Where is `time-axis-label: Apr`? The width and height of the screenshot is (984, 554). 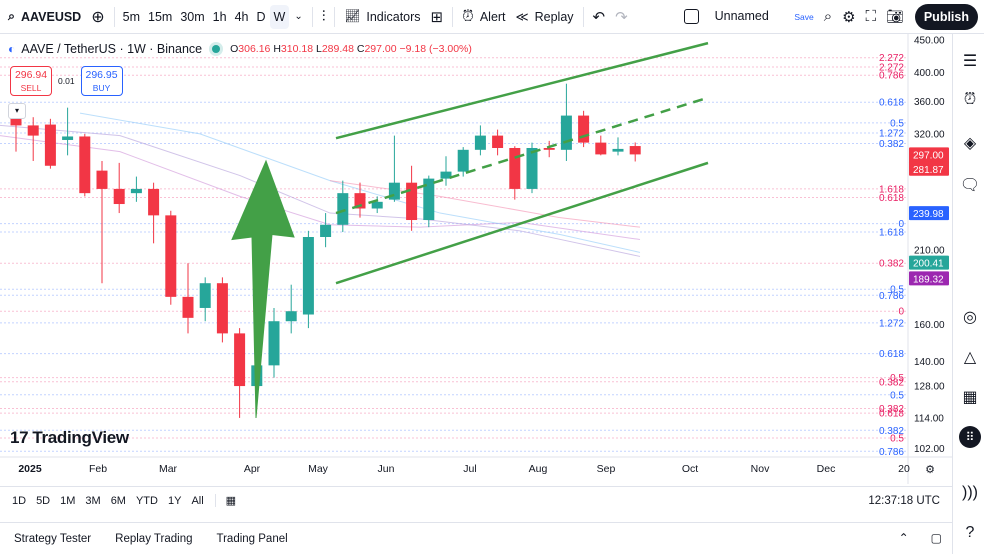 time-axis-label: Apr is located at coordinates (252, 469).